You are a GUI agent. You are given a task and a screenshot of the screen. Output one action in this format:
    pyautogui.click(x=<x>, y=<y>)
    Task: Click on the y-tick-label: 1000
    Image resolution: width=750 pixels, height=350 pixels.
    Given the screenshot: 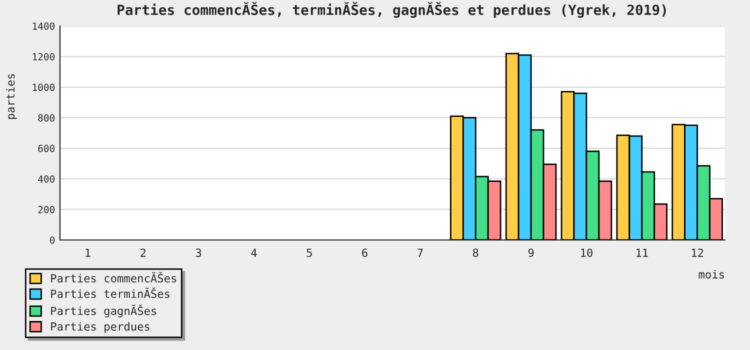 What is the action you would take?
    pyautogui.click(x=43, y=87)
    